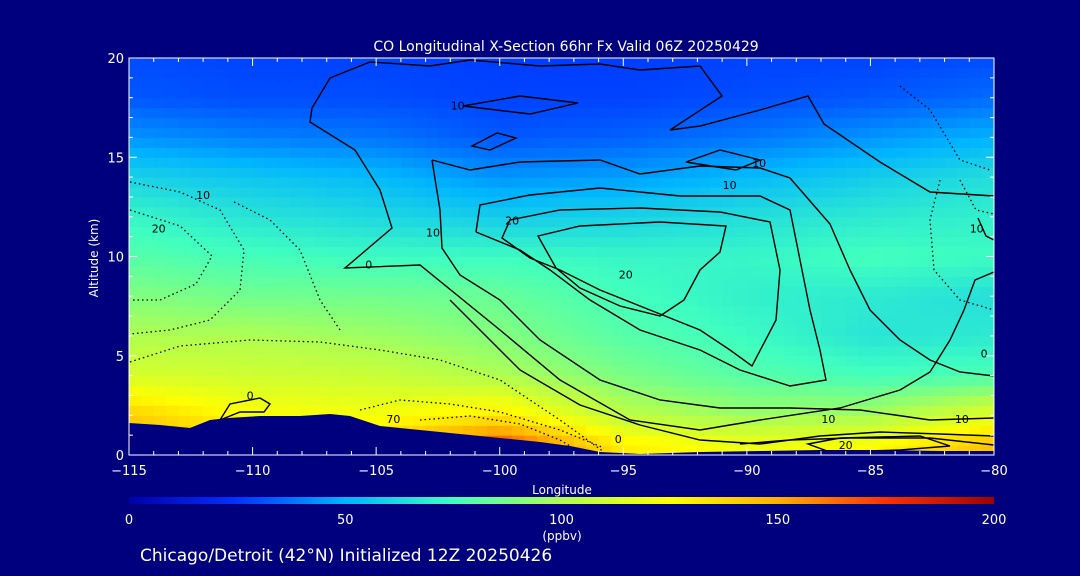  I want to click on contour-line, so click(520, 105).